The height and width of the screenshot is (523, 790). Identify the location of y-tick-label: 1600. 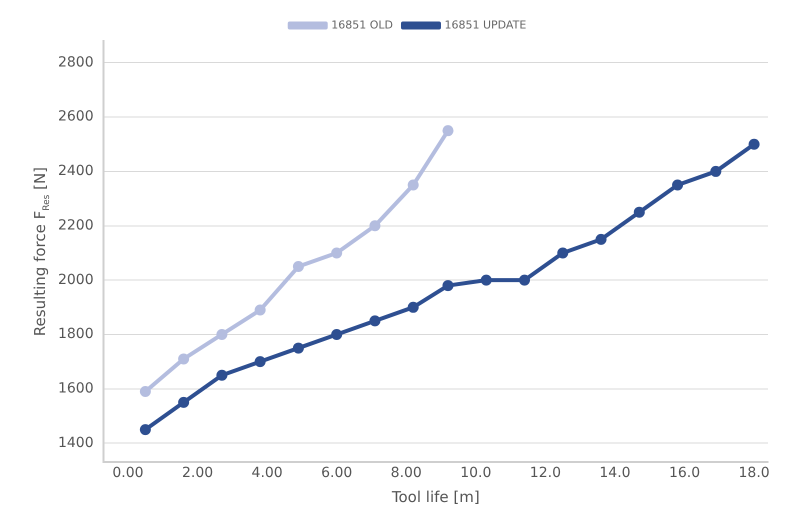
(76, 388).